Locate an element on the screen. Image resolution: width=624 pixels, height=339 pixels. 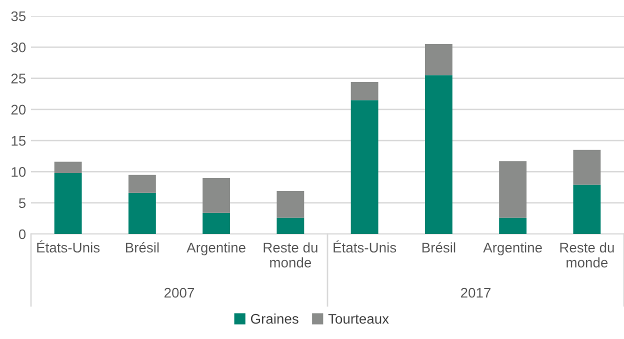
y-tick-label: 20 is located at coordinates (18, 109).